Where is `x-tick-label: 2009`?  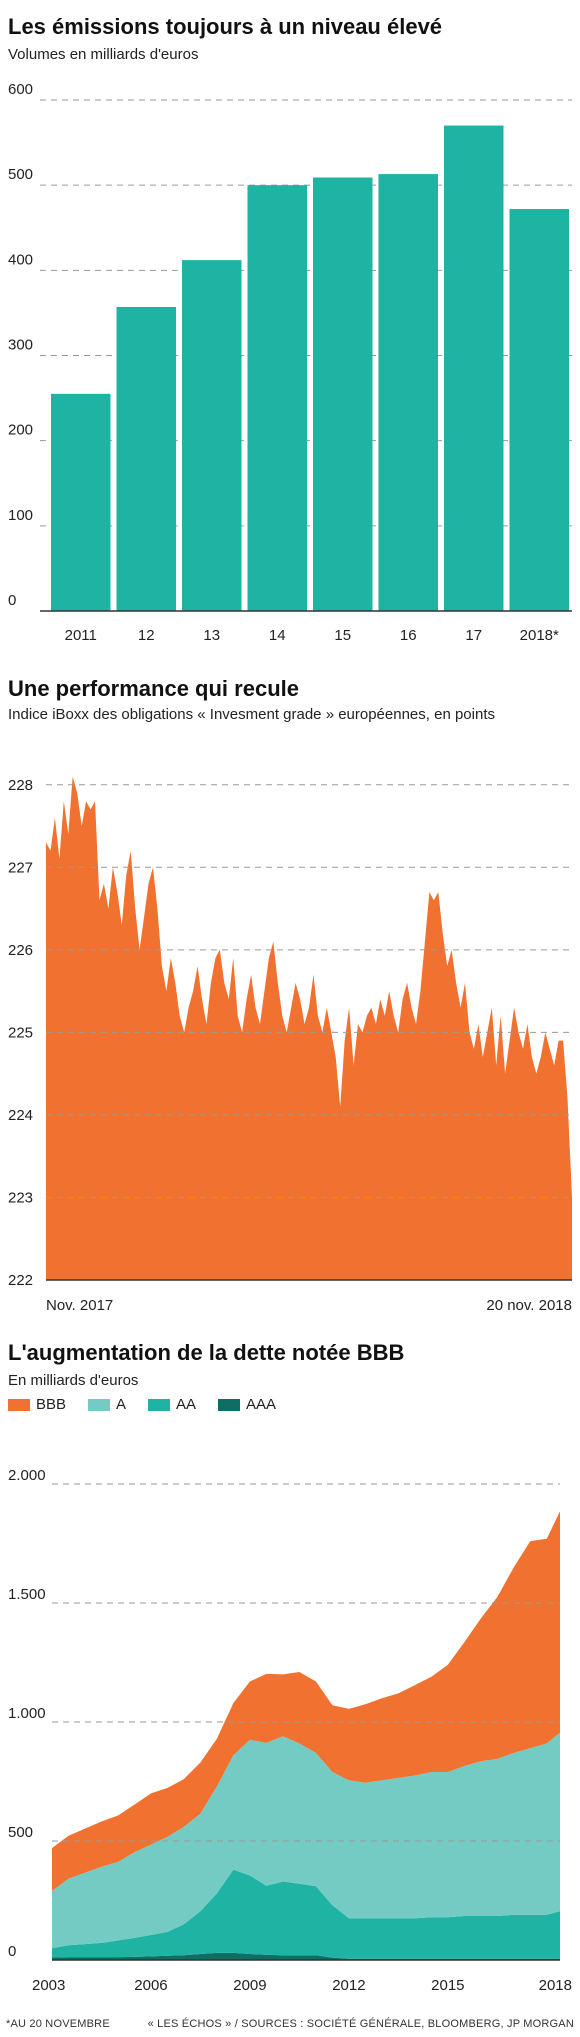
x-tick-label: 2009 is located at coordinates (249, 1985).